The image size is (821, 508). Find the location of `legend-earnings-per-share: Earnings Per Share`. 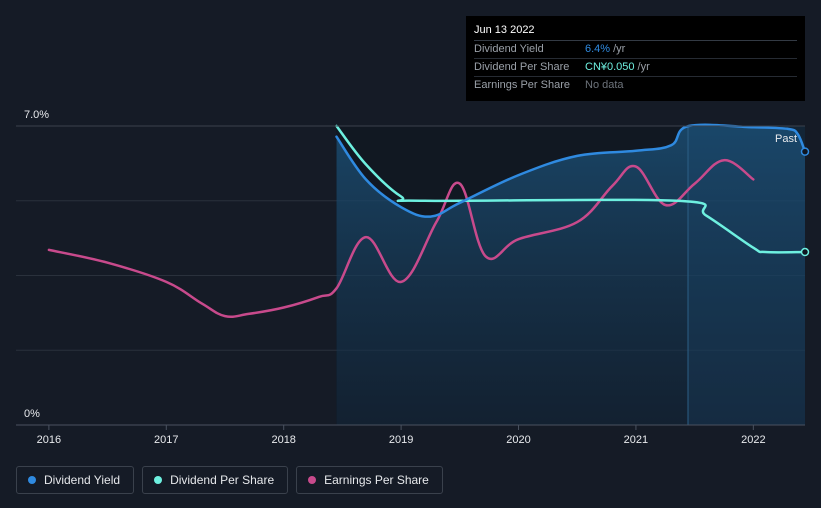

legend-earnings-per-share: Earnings Per Share is located at coordinates (369, 480).